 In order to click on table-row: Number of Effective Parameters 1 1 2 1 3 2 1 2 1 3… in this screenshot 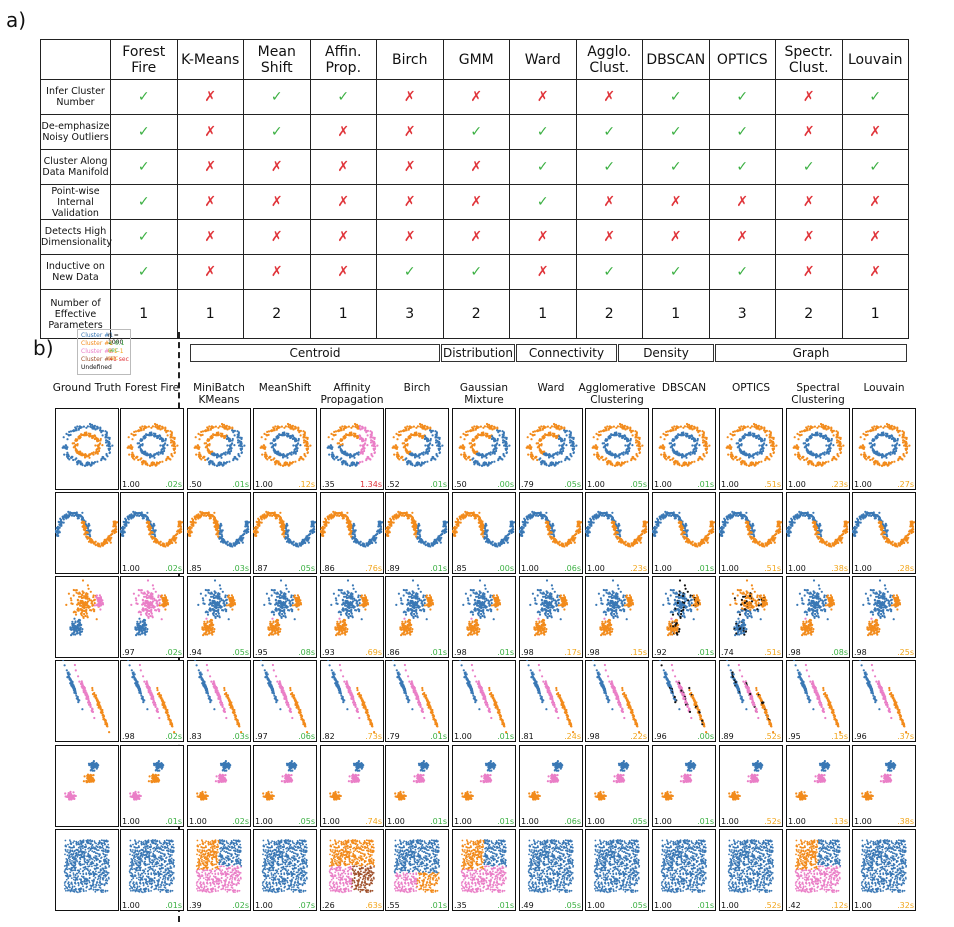, I will do `click(474, 314)`.